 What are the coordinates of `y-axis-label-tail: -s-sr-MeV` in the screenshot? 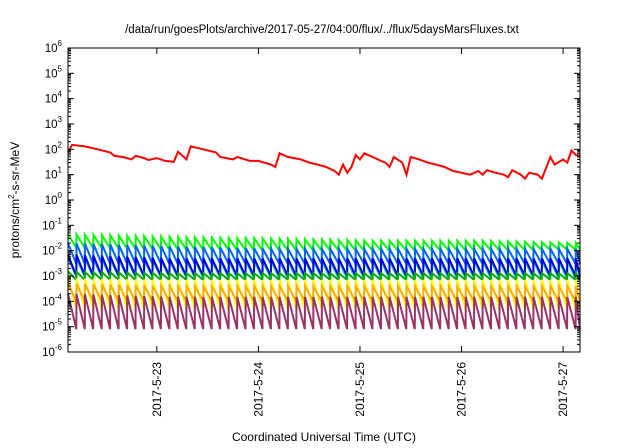 It's located at (15, 168).